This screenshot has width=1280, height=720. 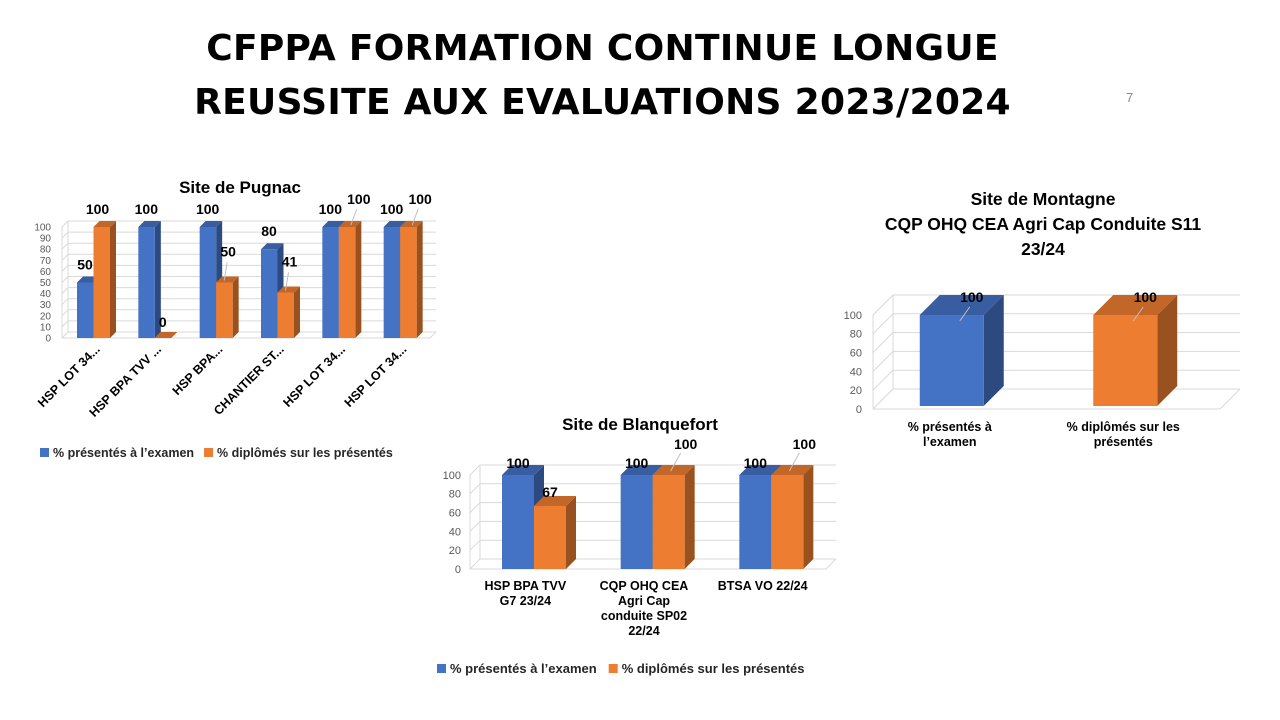 I want to click on y-tick-label: 20, so click(x=455, y=551).